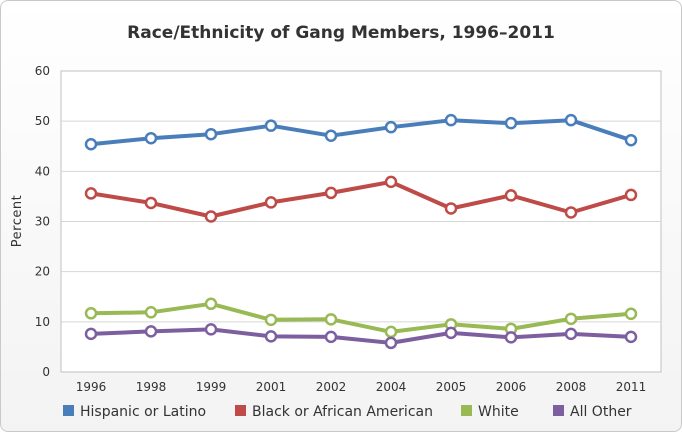 Image resolution: width=682 pixels, height=432 pixels. I want to click on y-axis-ticks: 0 10 20 30 40 50 60, so click(42, 221).